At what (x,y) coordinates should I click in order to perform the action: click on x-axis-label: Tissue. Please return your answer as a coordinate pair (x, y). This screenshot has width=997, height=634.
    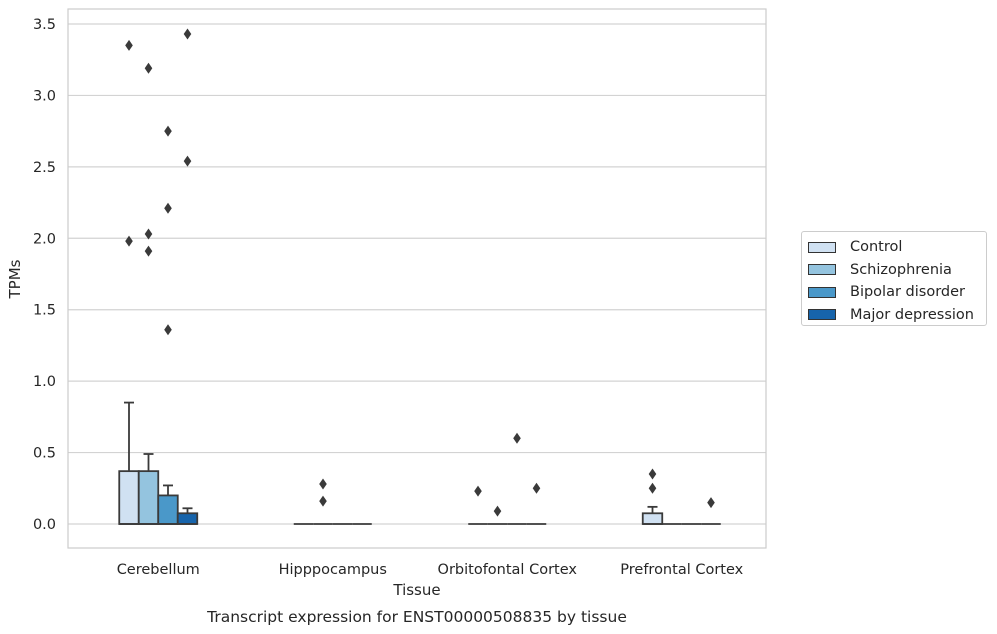
    Looking at the image, I should click on (416, 590).